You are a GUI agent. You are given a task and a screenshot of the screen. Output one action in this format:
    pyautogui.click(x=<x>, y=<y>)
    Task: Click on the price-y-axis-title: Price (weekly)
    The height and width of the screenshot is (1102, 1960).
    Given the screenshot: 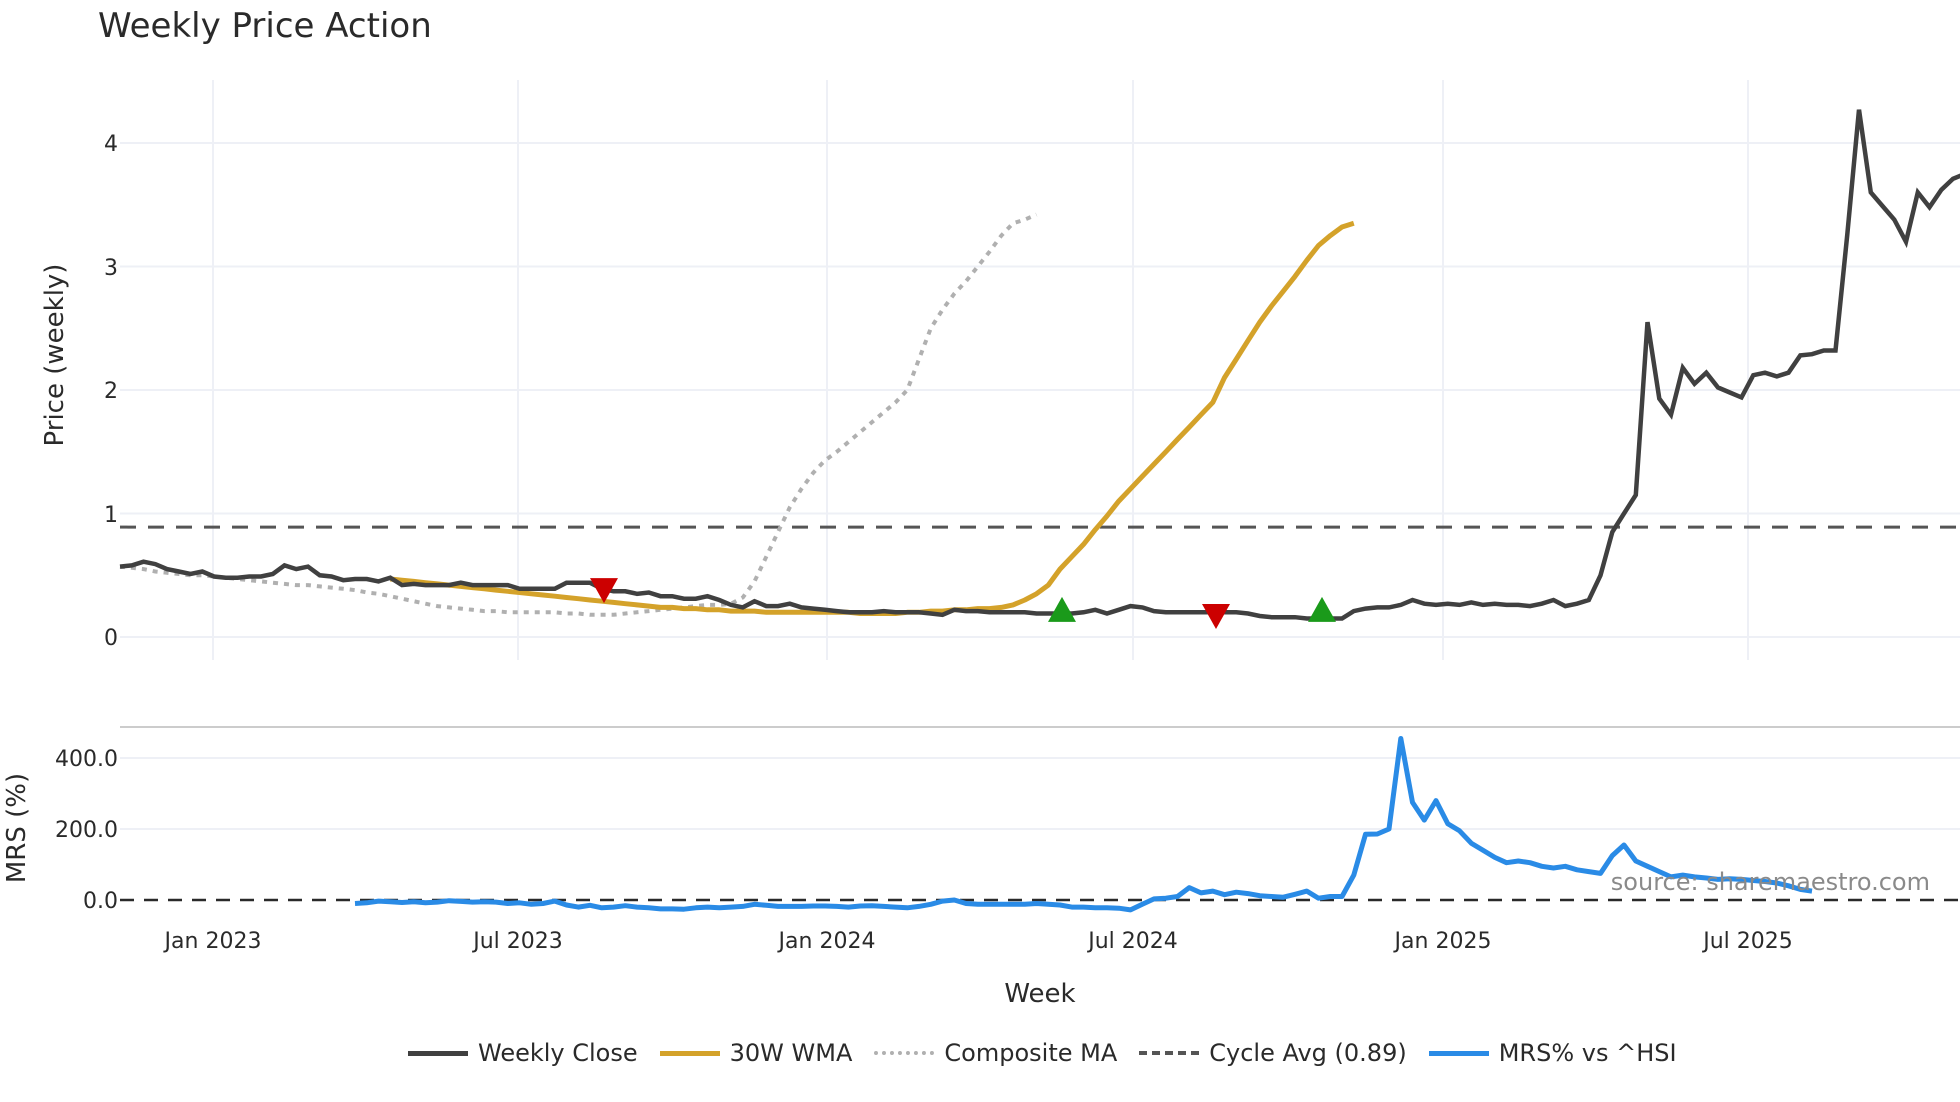 What is the action you would take?
    pyautogui.click(x=55, y=355)
    